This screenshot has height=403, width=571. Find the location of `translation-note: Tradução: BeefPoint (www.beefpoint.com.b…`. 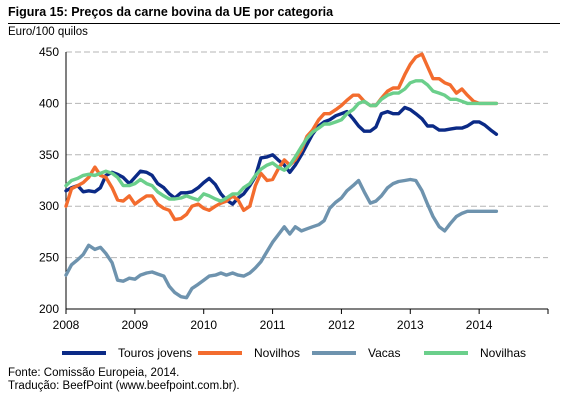

translation-note: Tradução: BeefPoint (www.beefpoint.com.b… is located at coordinates (124, 386).